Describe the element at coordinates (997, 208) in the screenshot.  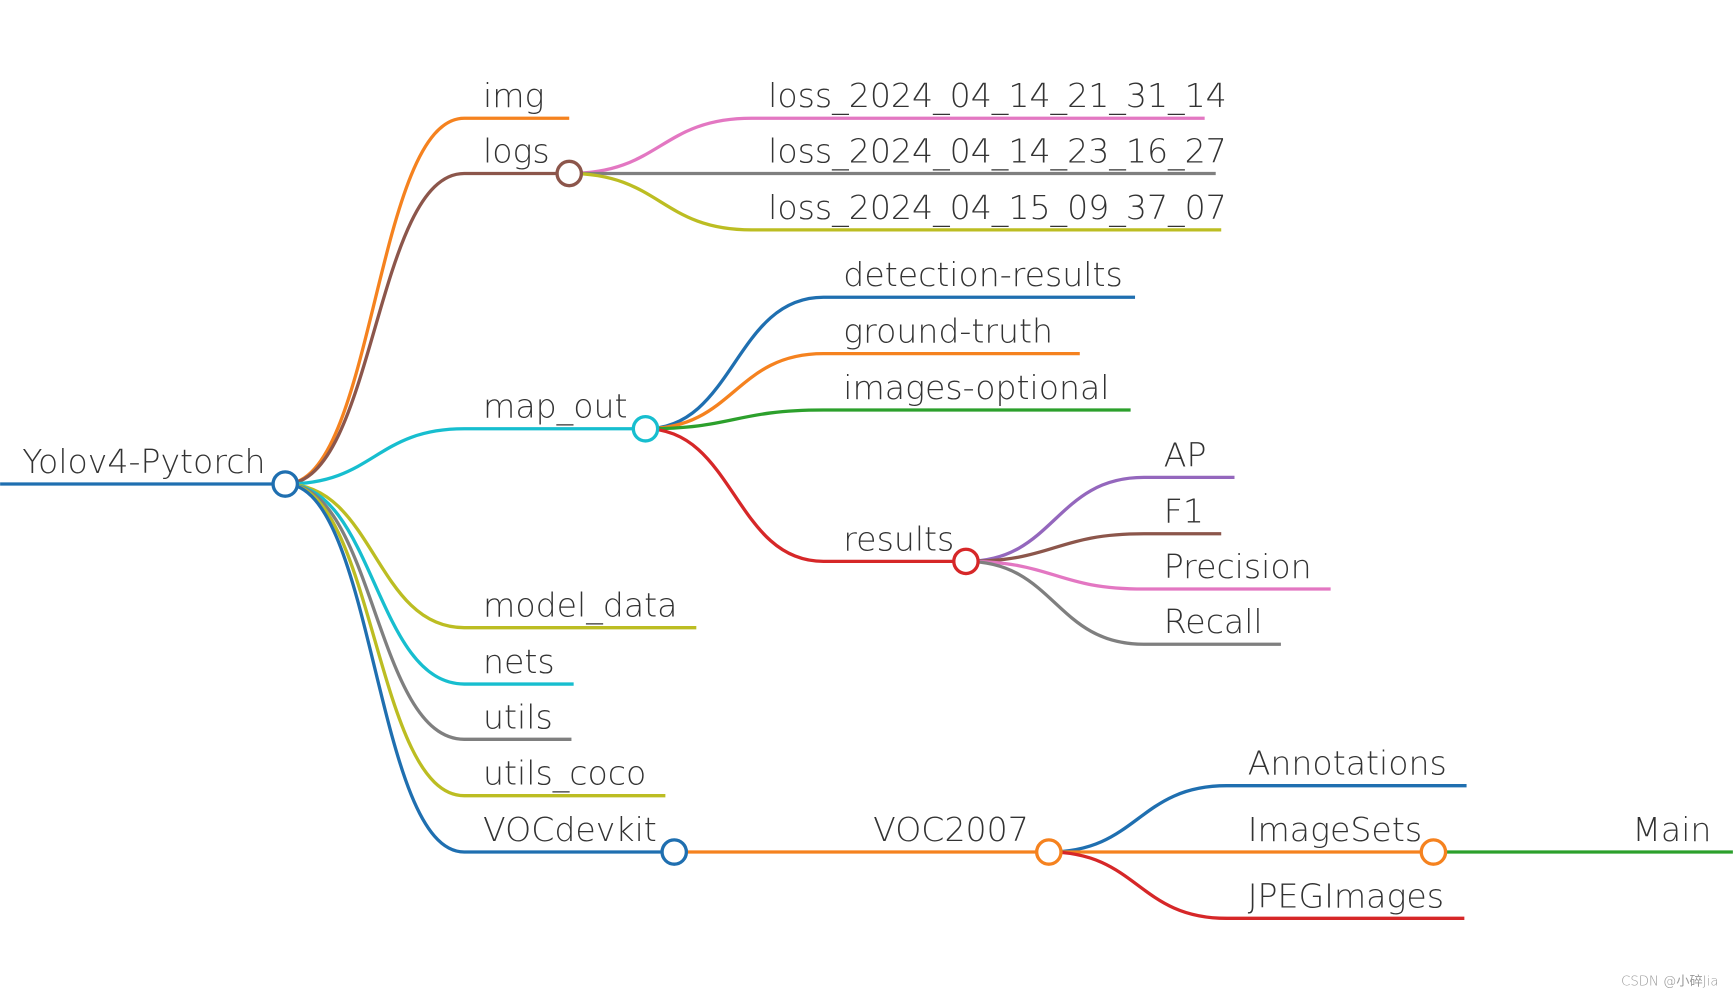
I see `node-label: loss_2024_04_15_09_37_07` at that location.